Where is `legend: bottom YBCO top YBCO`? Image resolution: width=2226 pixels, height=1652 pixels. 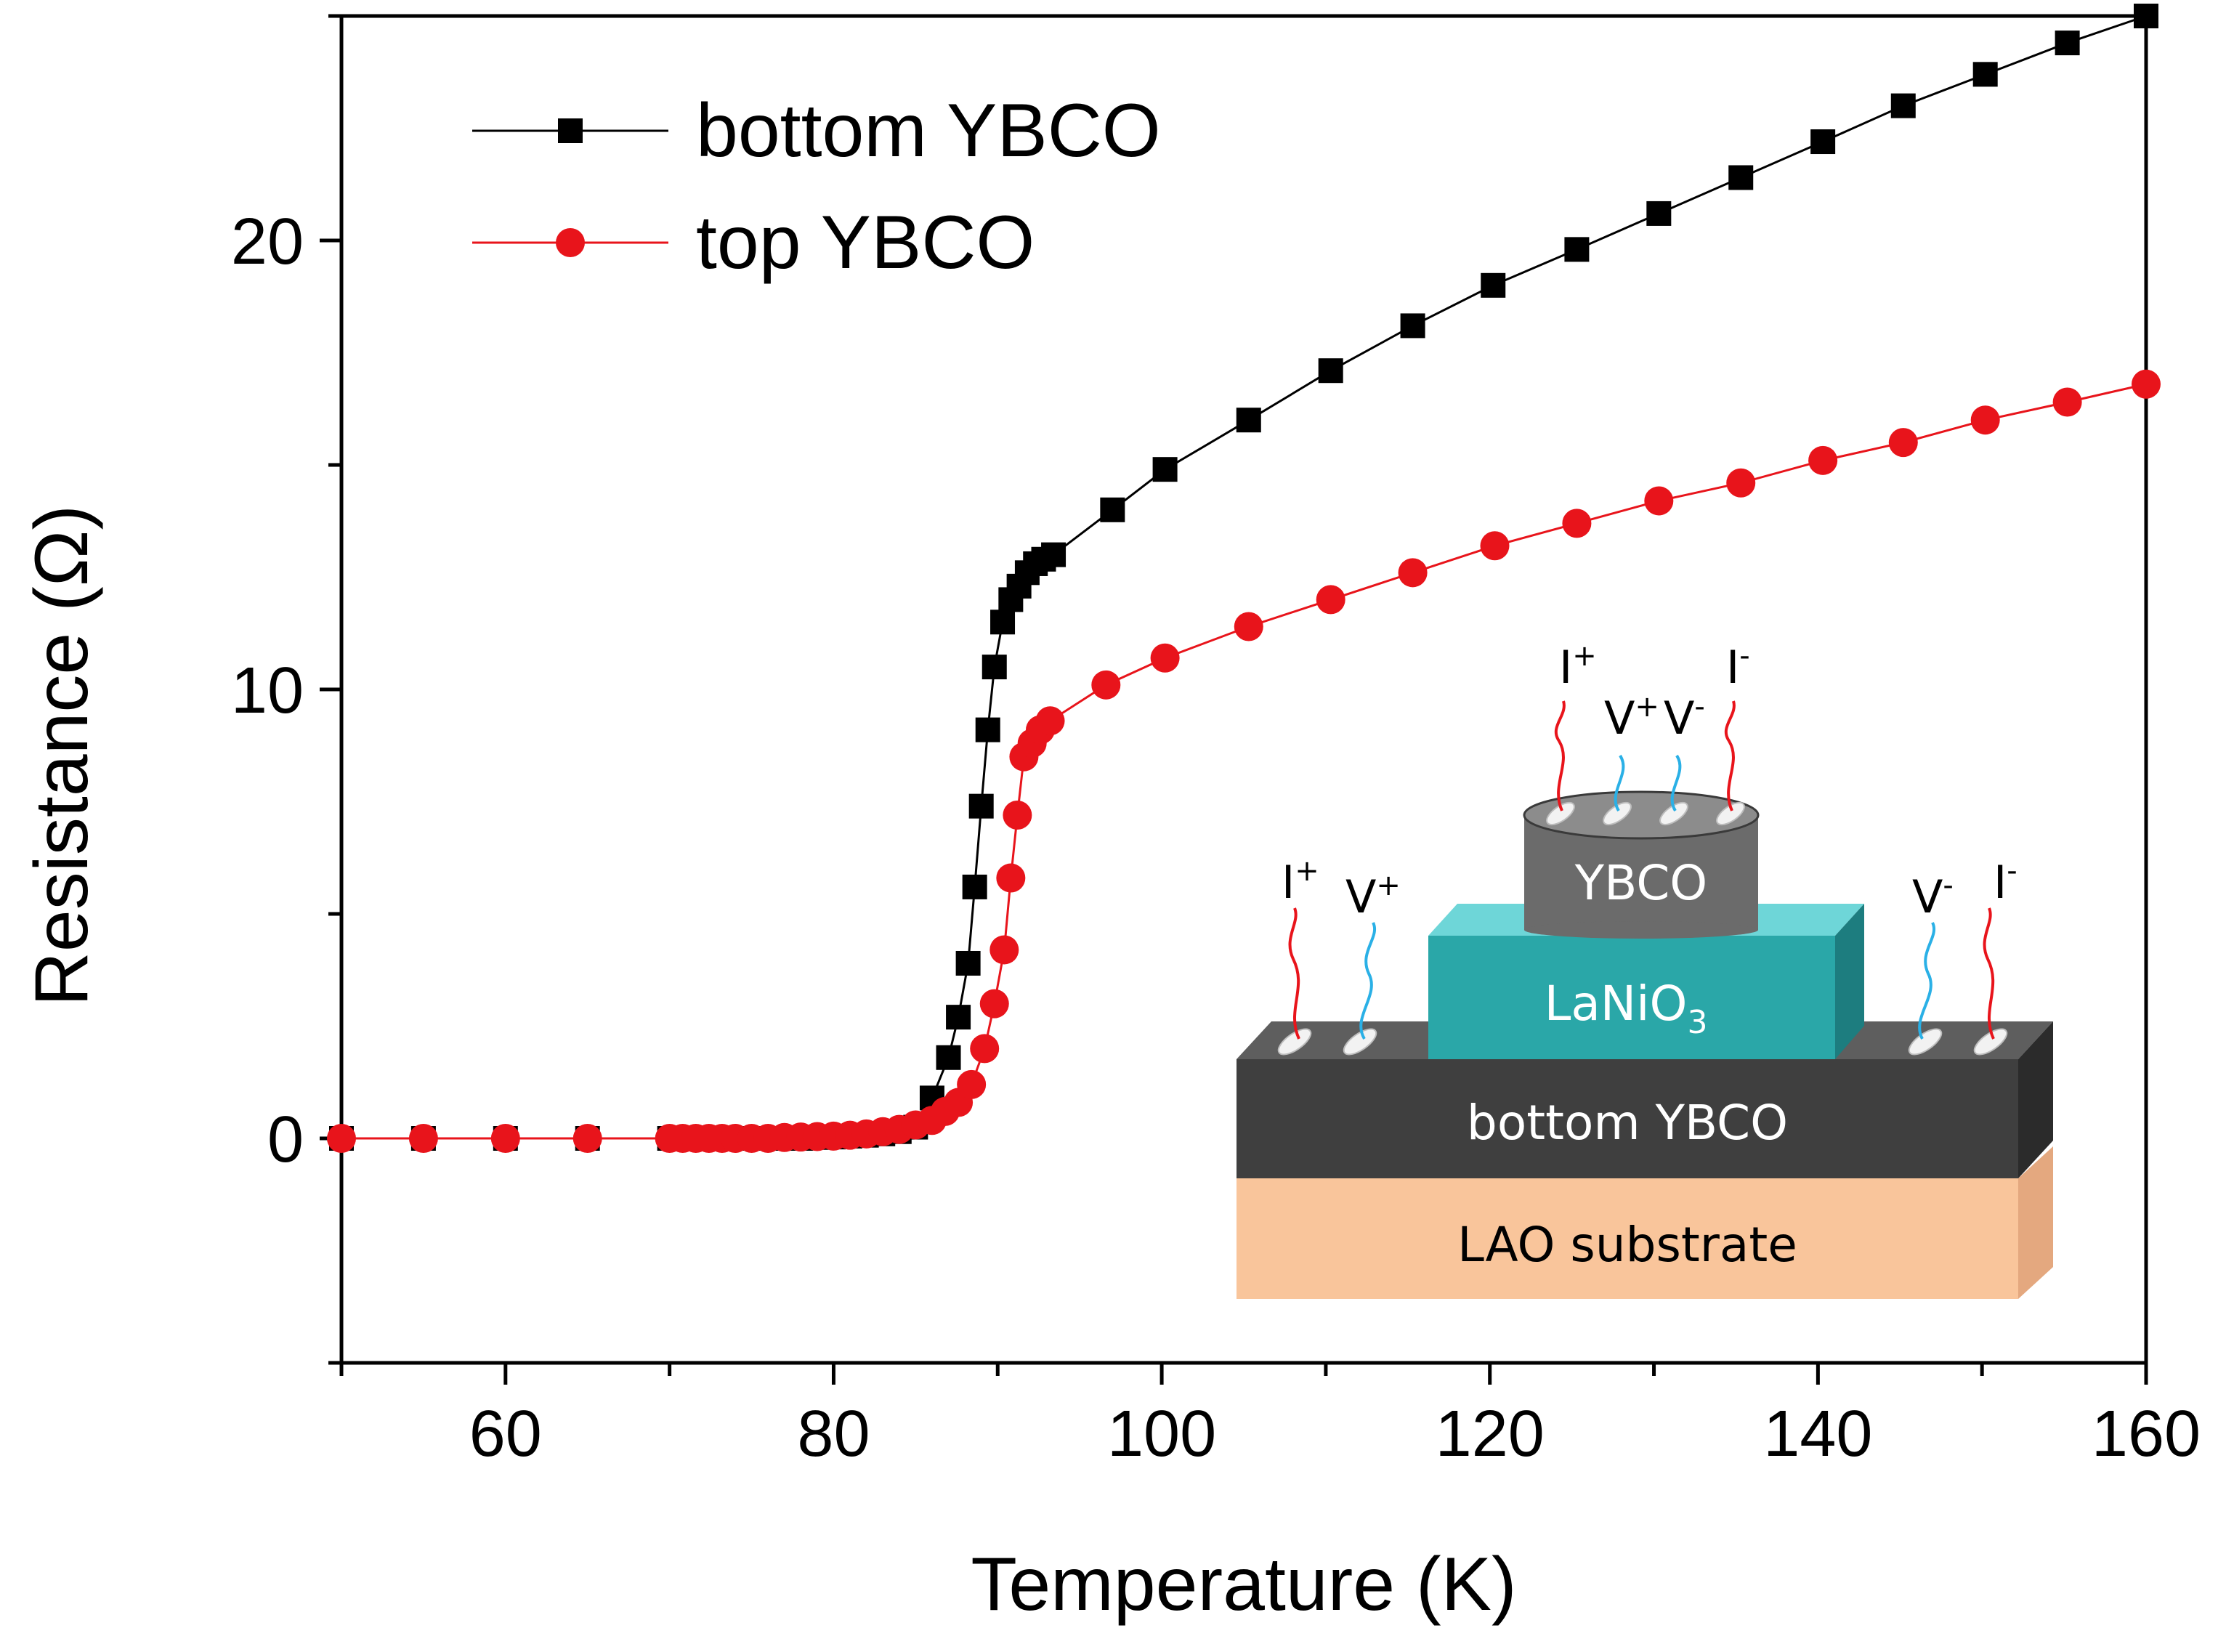 legend: bottom YBCO top YBCO is located at coordinates (816, 187).